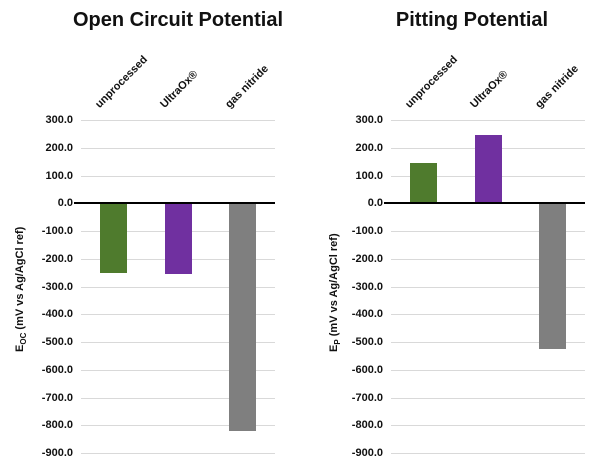 Image resolution: width=600 pixels, height=468 pixels. Describe the element at coordinates (178, 20) in the screenshot. I see `chart-title: Open Circuit Potential` at that location.